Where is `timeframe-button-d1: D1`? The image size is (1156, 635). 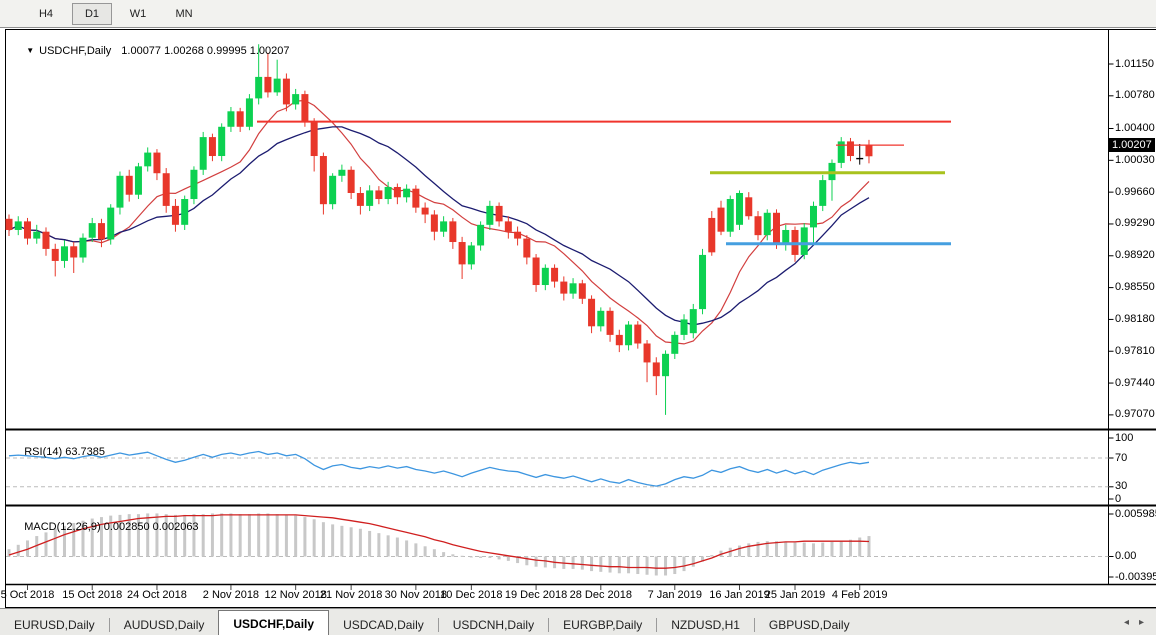
timeframe-button-d1: D1 is located at coordinates (92, 13).